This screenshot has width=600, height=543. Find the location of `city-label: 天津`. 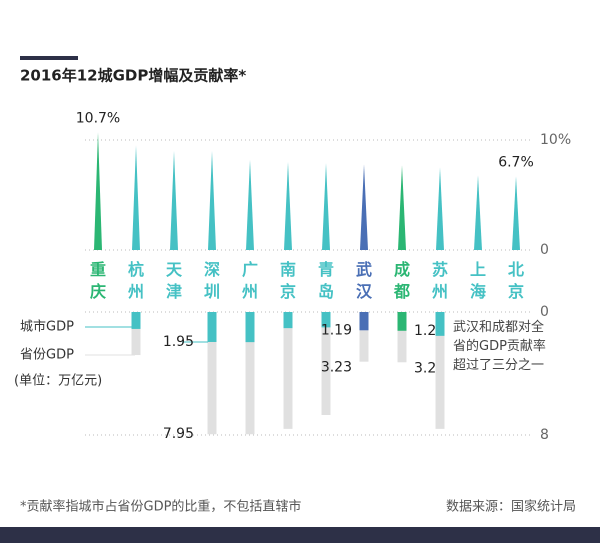

city-label: 天津 is located at coordinates (173, 280).